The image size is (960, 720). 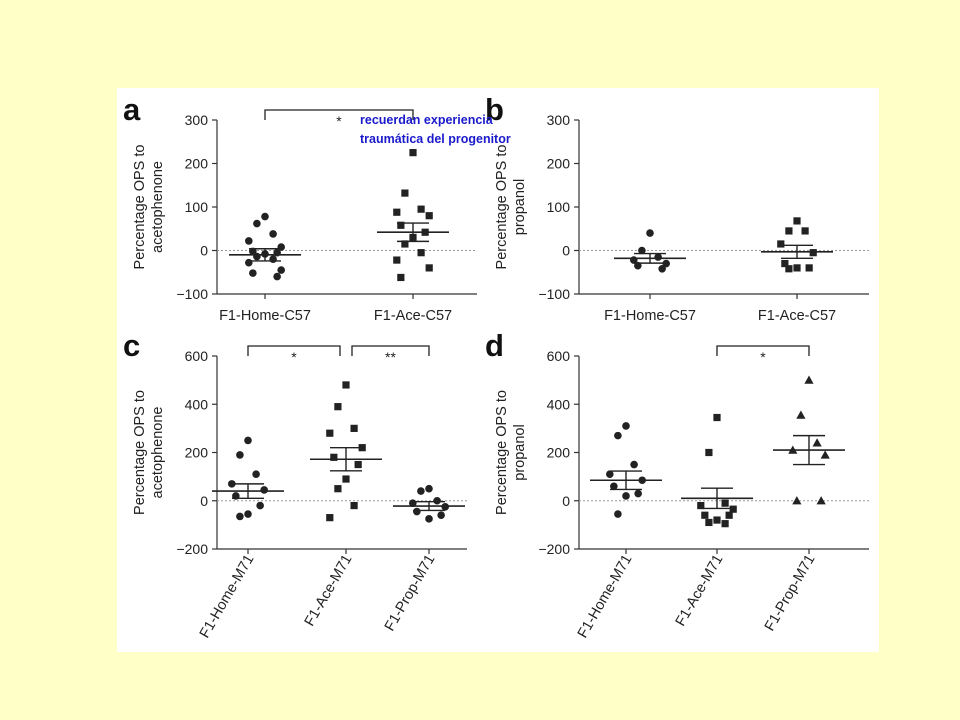 What do you see at coordinates (132, 109) in the screenshot?
I see `panel-letter-a: a` at bounding box center [132, 109].